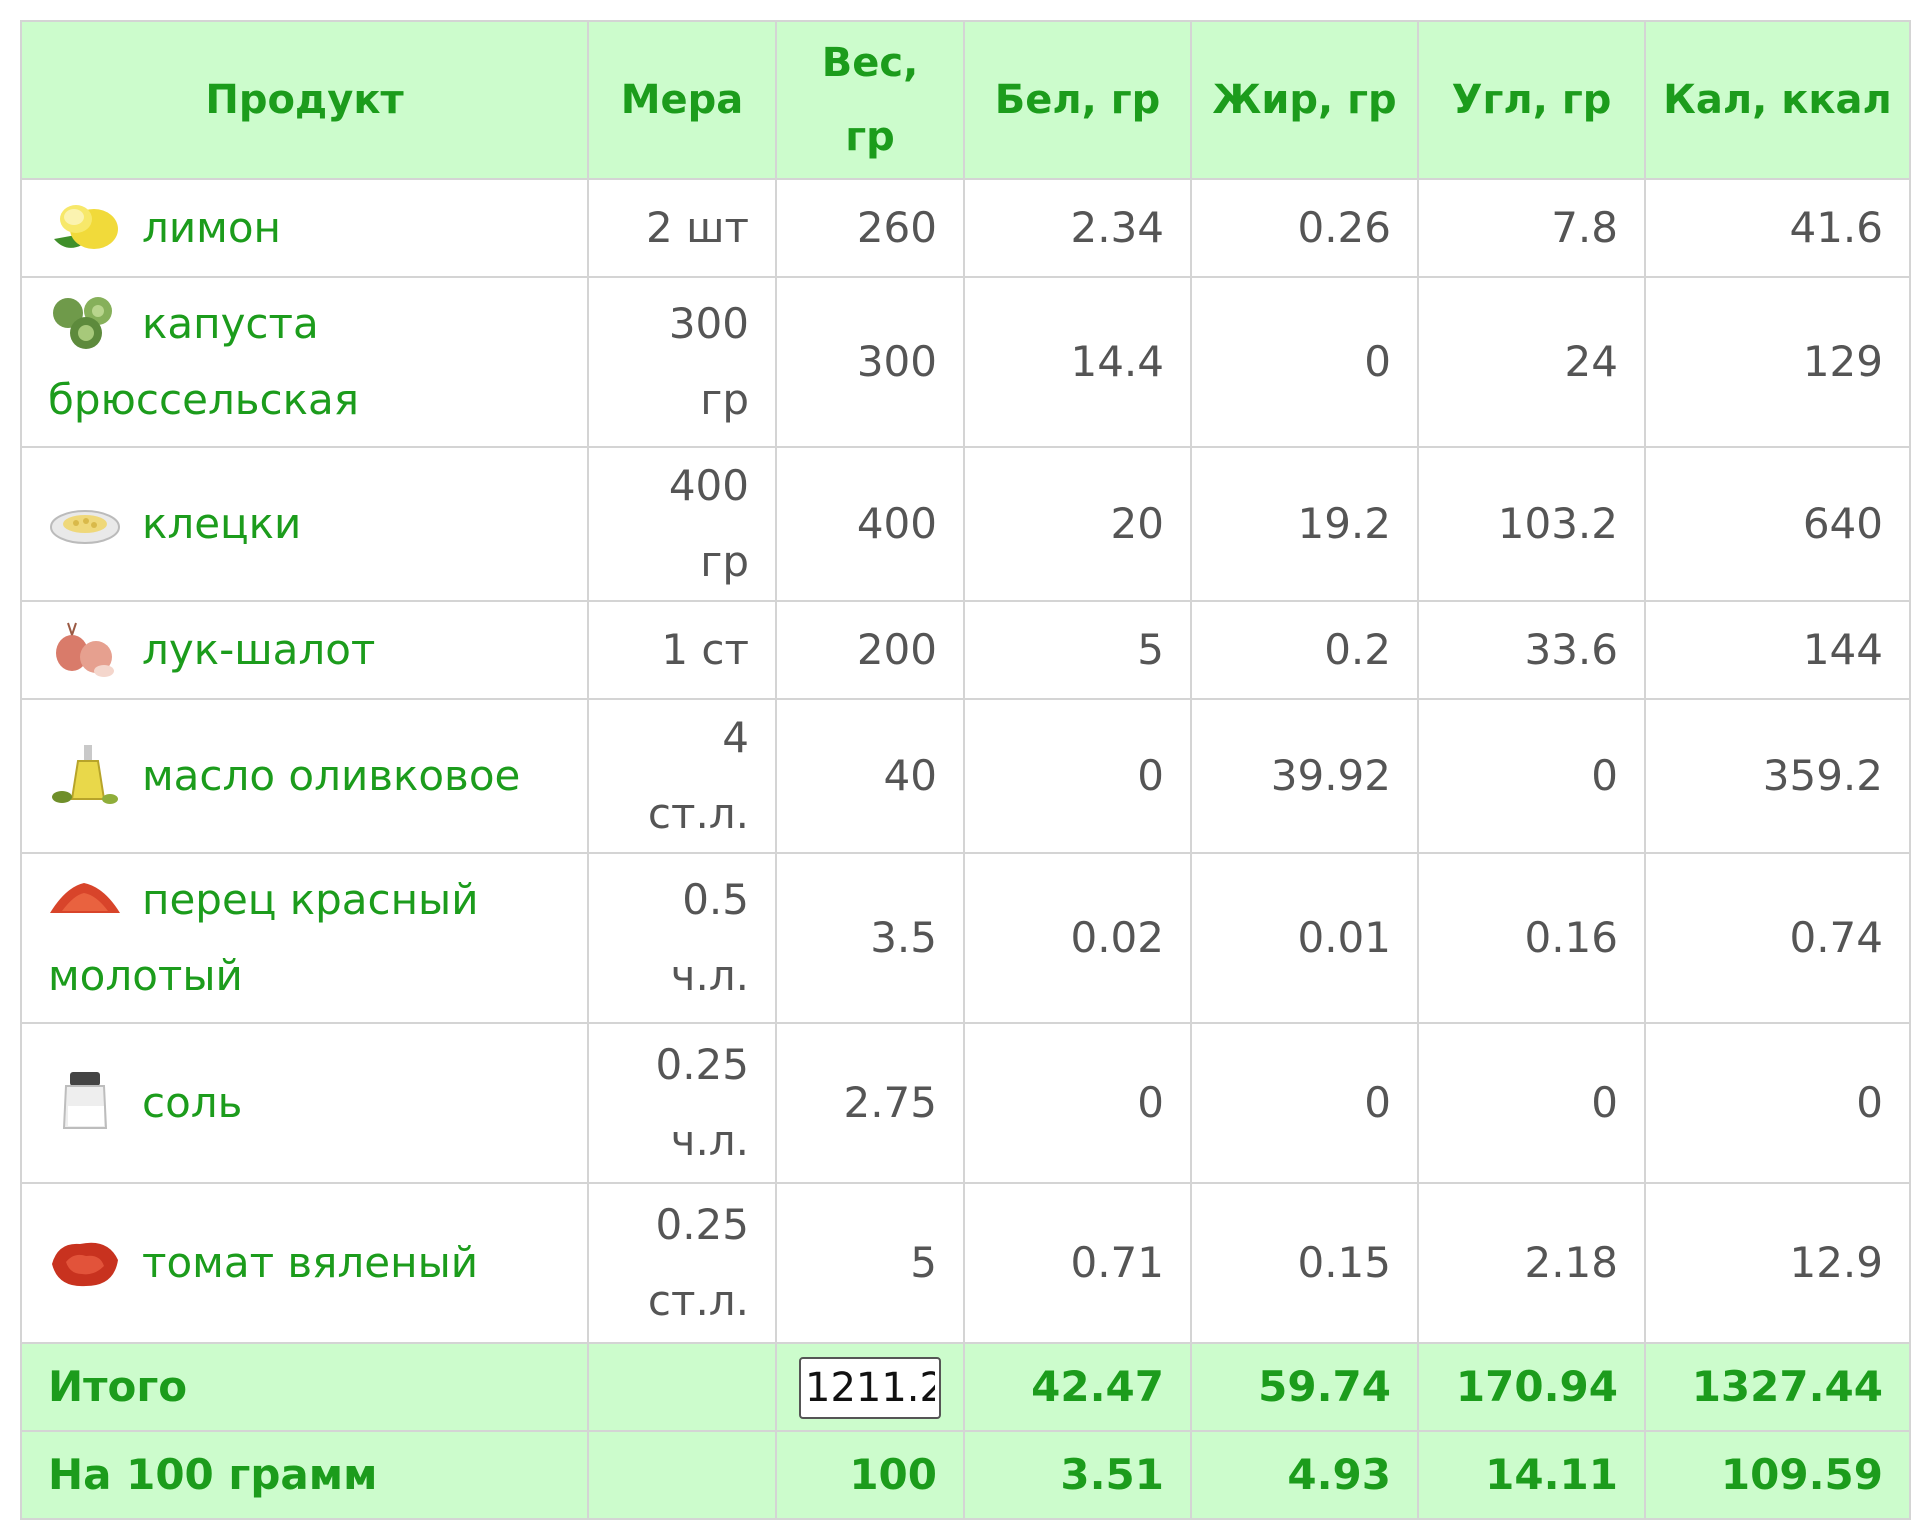 The image size is (1920, 1520). Describe the element at coordinates (1777, 650) in the screenshot. I see `calories-cell: 144` at that location.